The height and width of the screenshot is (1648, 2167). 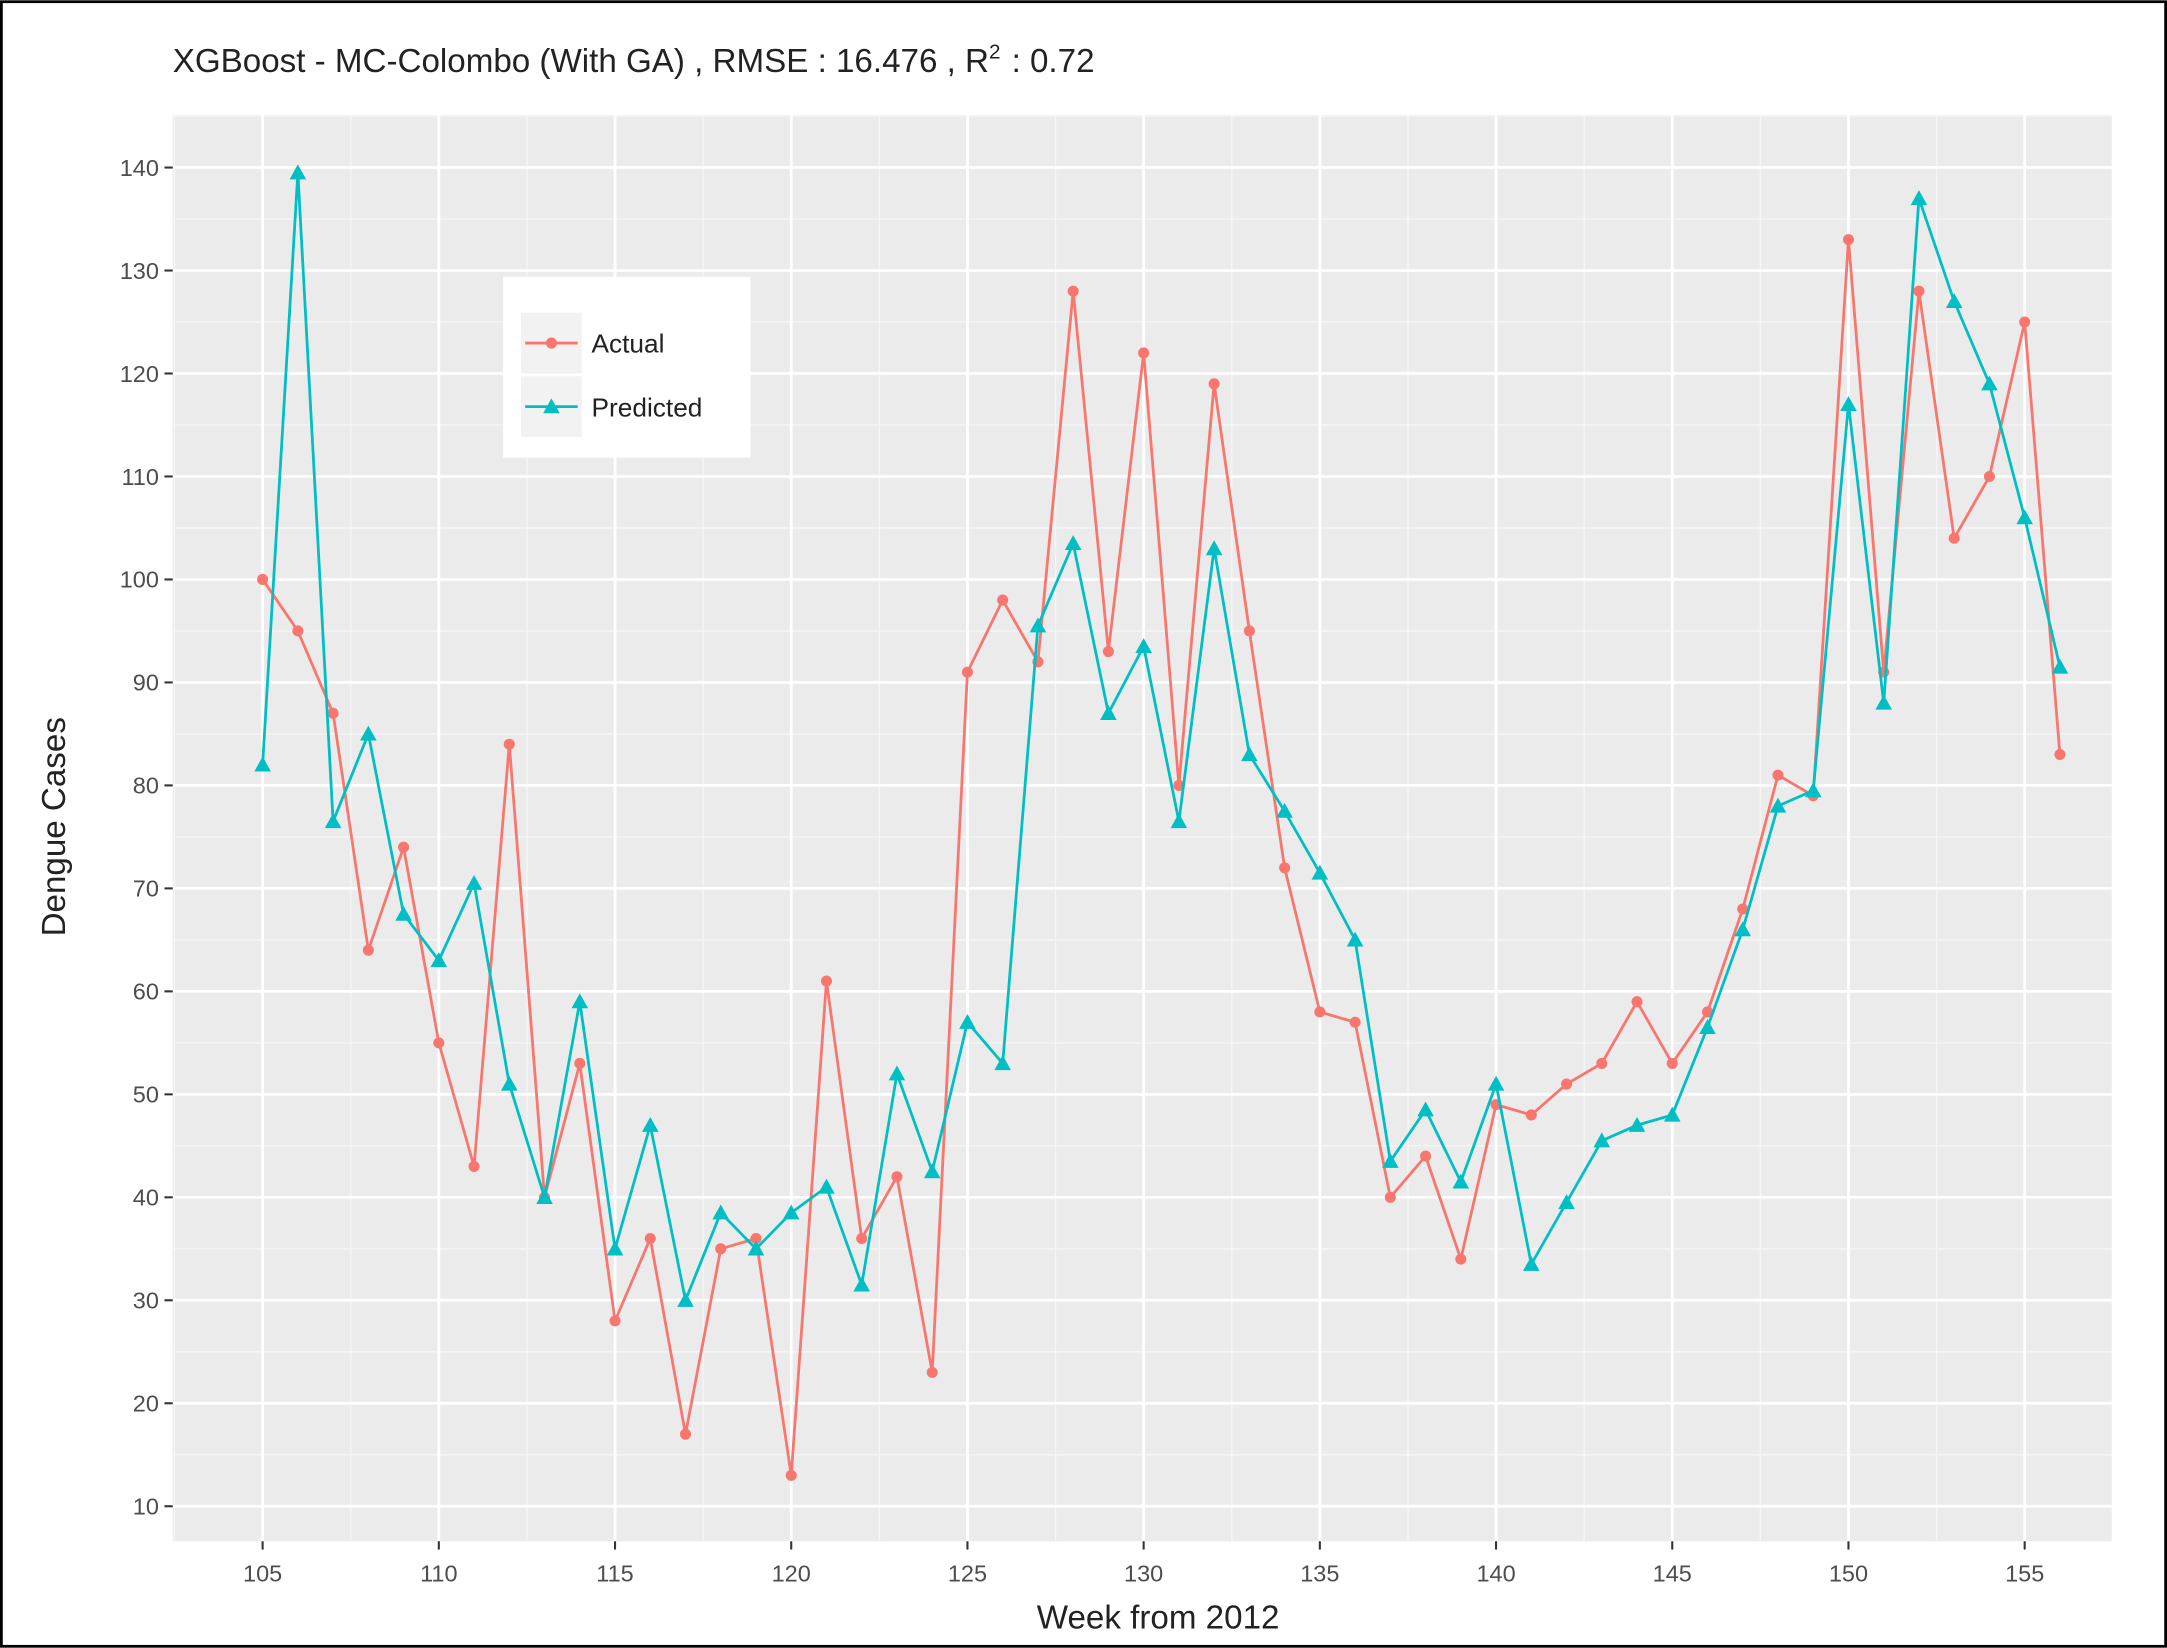 What do you see at coordinates (995, 51) in the screenshot?
I see `title-superscript: 2` at bounding box center [995, 51].